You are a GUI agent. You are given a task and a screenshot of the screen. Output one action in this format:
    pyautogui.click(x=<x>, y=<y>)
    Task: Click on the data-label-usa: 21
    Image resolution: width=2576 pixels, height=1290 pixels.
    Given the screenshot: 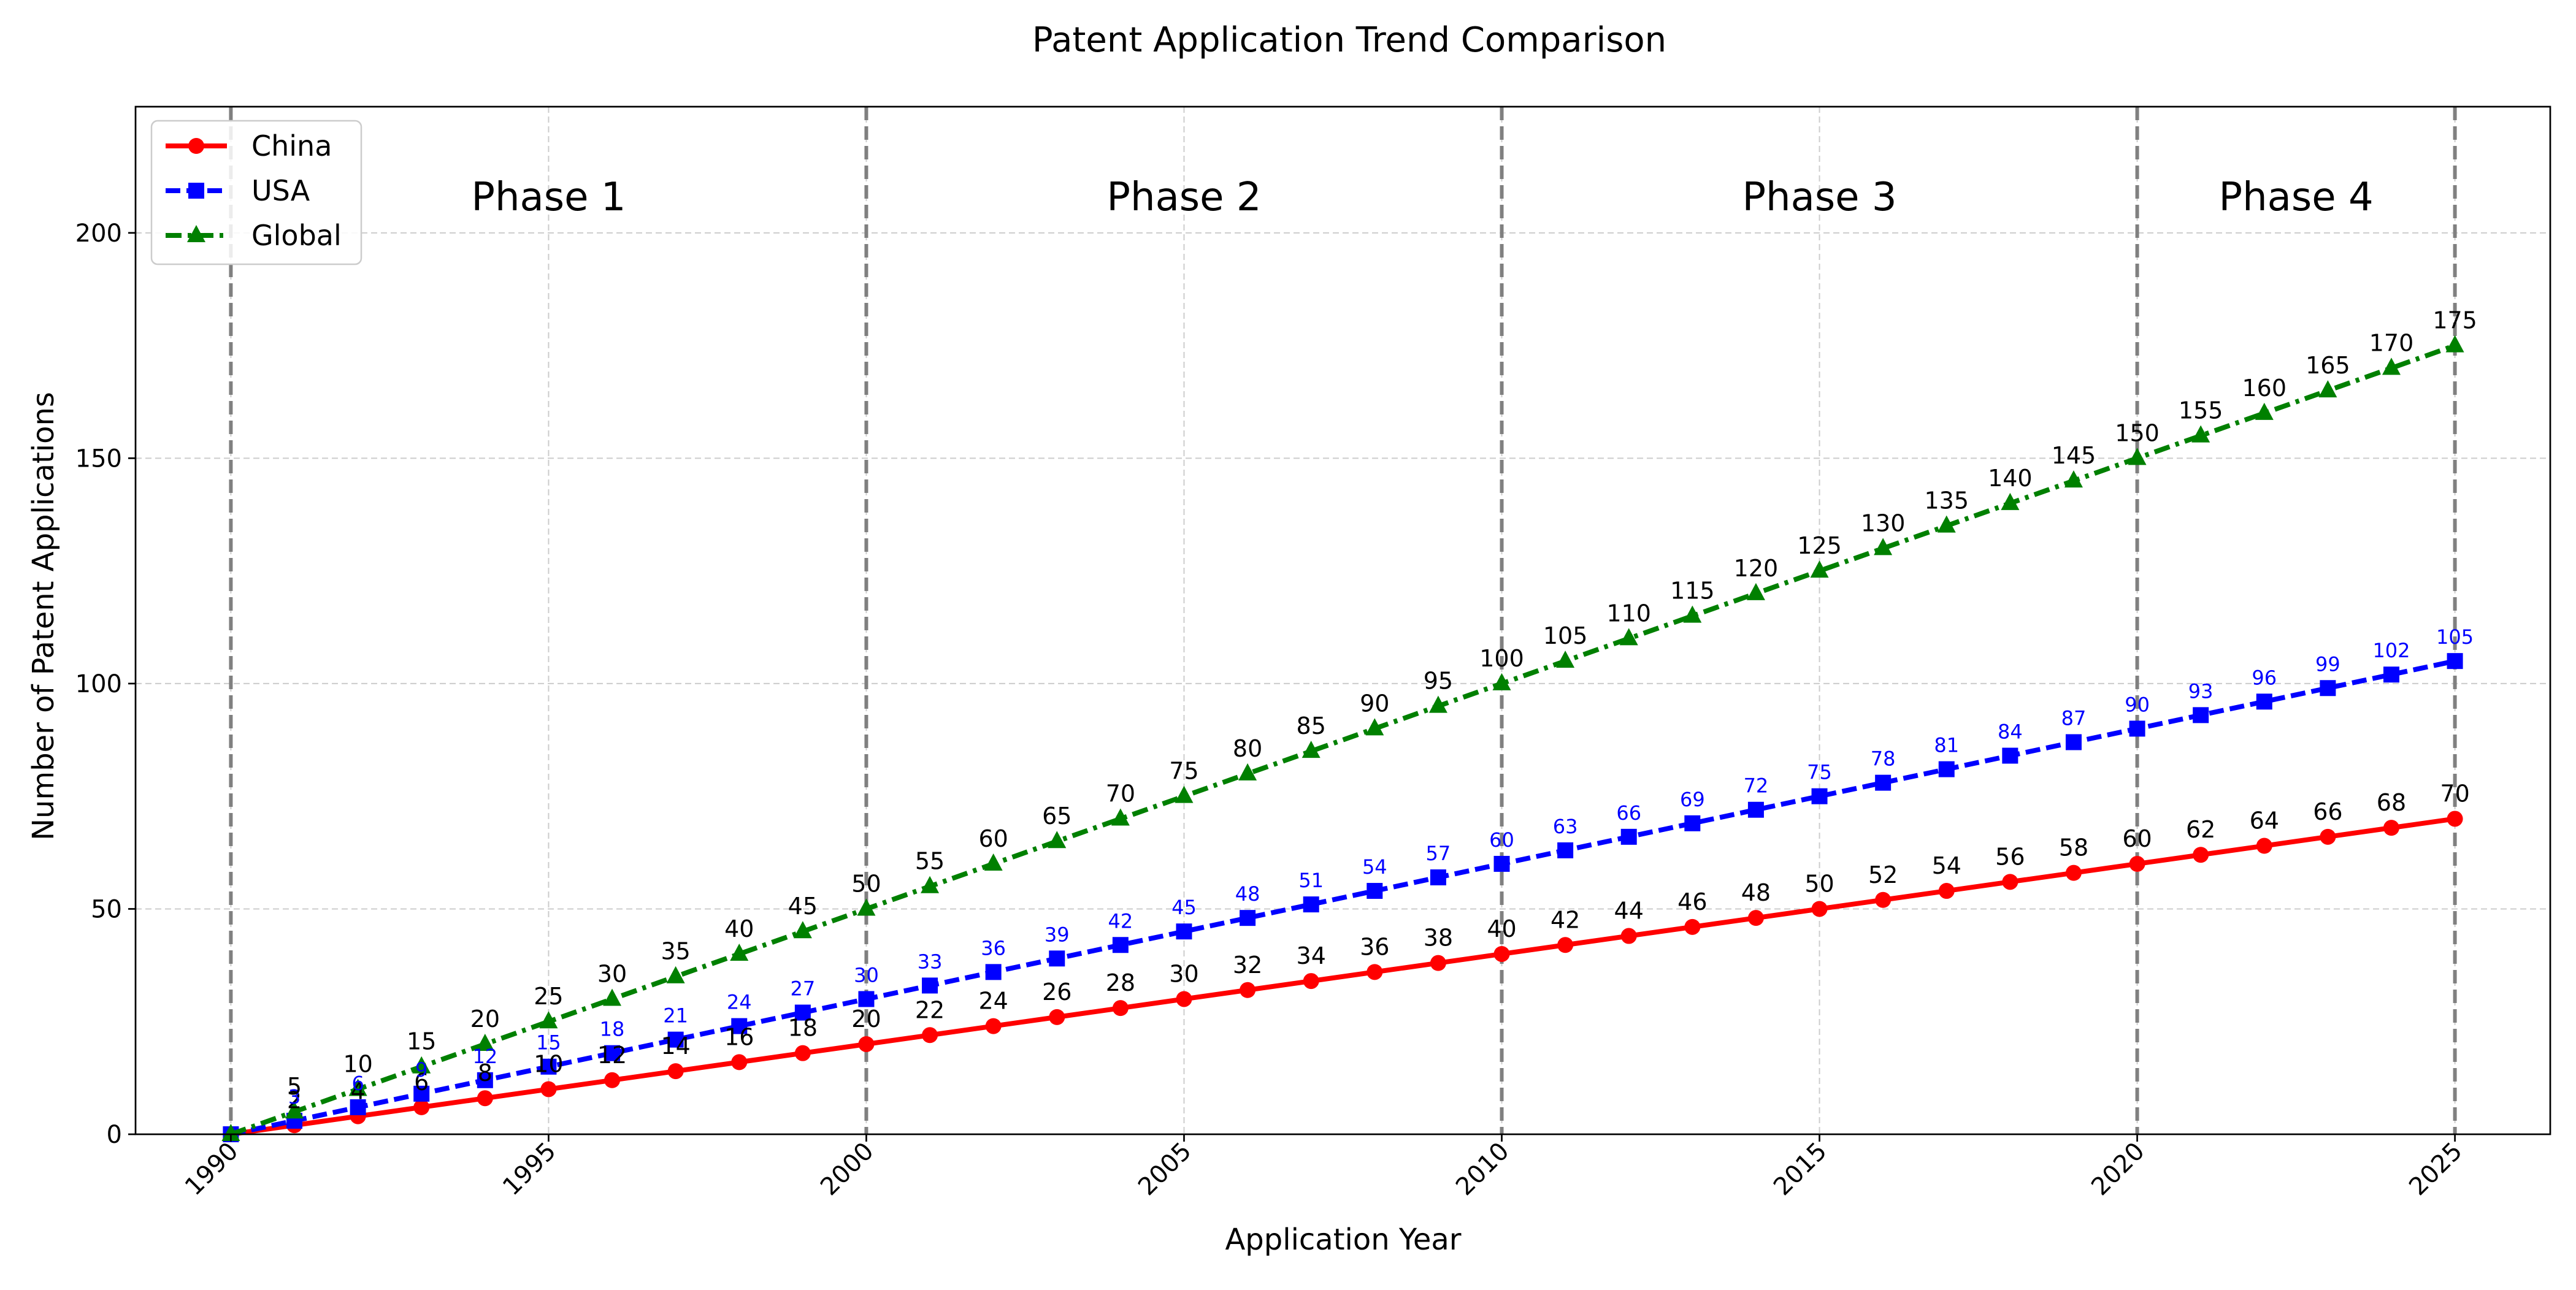 What is the action you would take?
    pyautogui.click(x=675, y=1016)
    